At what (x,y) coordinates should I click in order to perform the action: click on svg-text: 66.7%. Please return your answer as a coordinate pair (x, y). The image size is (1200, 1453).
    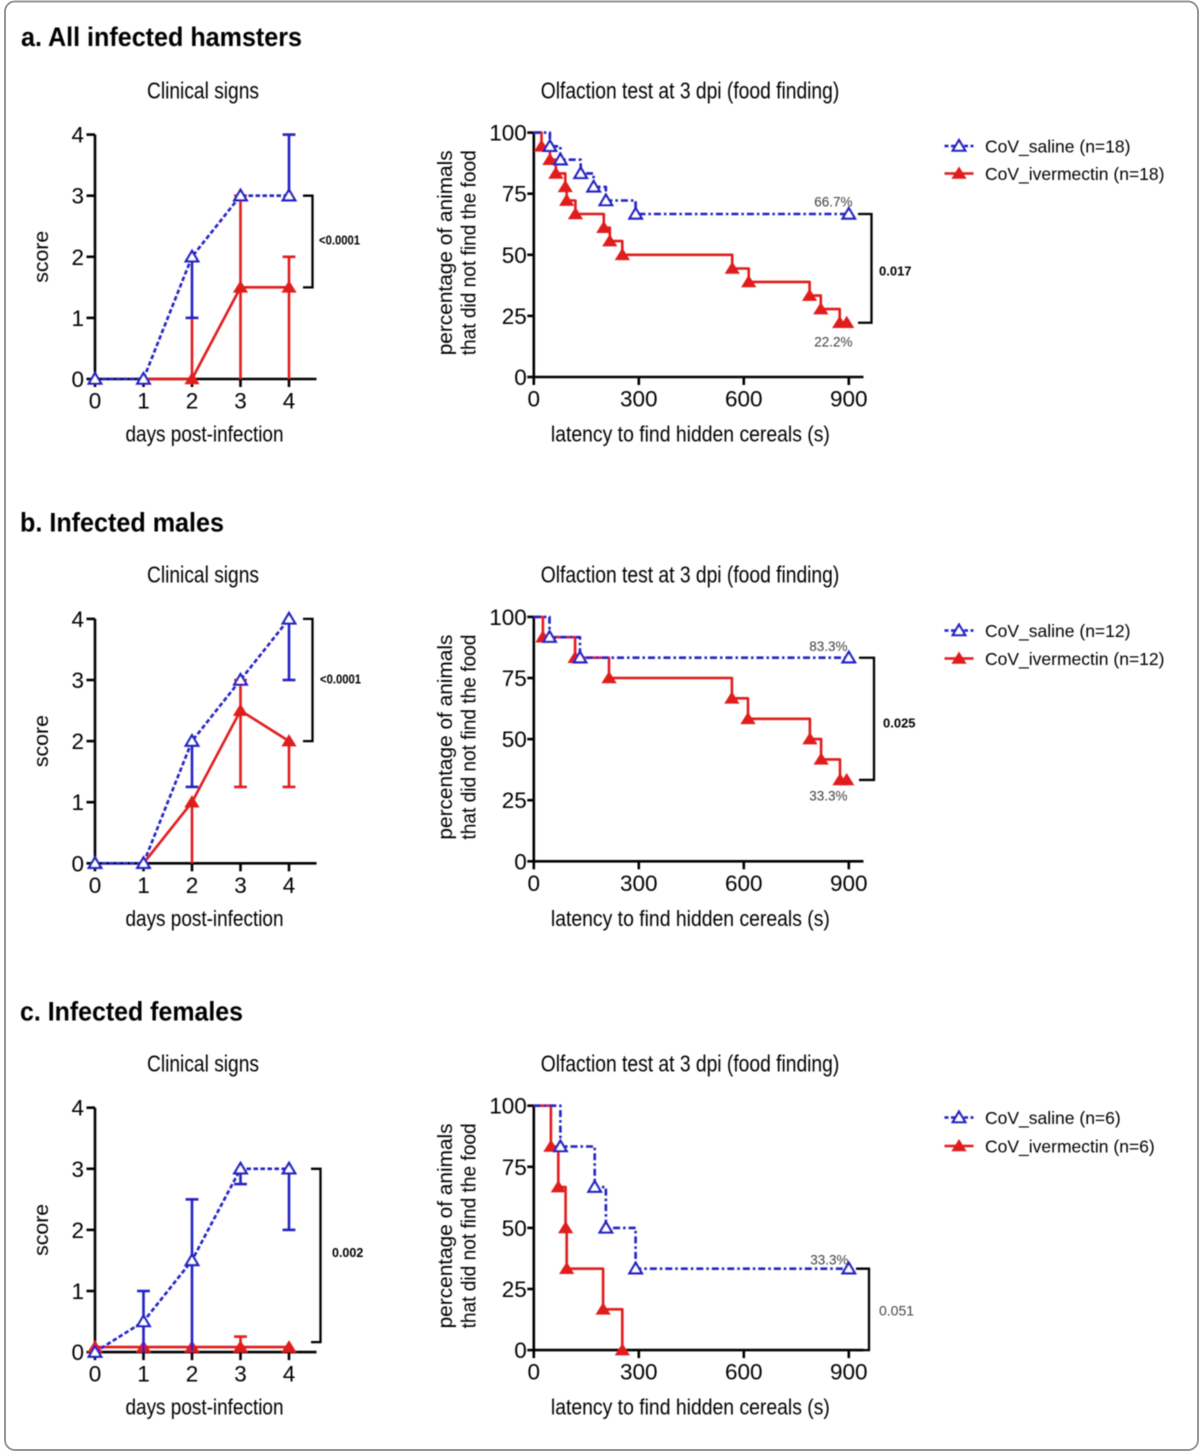
    Looking at the image, I should click on (833, 202).